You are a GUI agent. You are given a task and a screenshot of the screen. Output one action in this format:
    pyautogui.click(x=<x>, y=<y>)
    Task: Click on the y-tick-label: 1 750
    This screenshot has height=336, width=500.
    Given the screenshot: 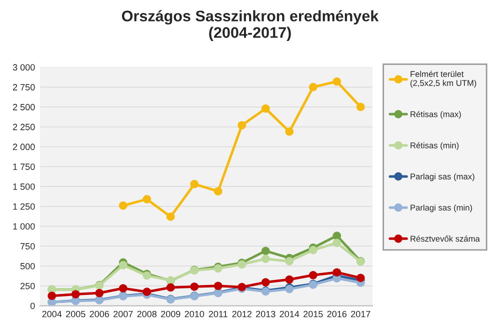 What is the action you would take?
    pyautogui.click(x=24, y=167)
    